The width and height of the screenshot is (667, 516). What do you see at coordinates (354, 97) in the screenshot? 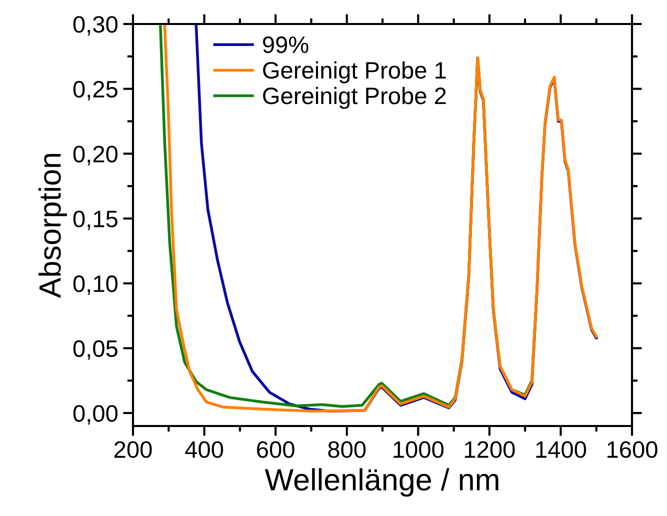
I see `legend-label: Gereinigt Probe 2` at bounding box center [354, 97].